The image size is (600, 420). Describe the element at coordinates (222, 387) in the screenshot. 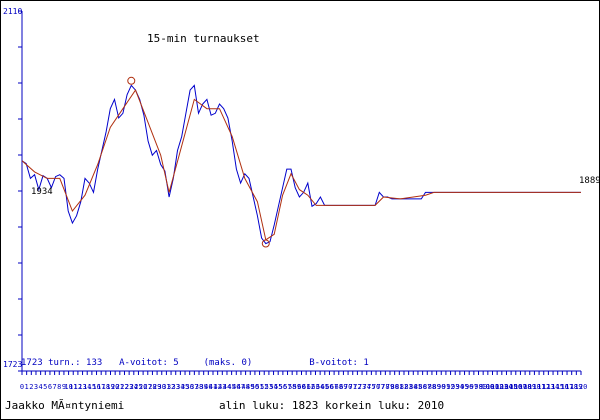

I see `x-tick-label: 43` at that location.